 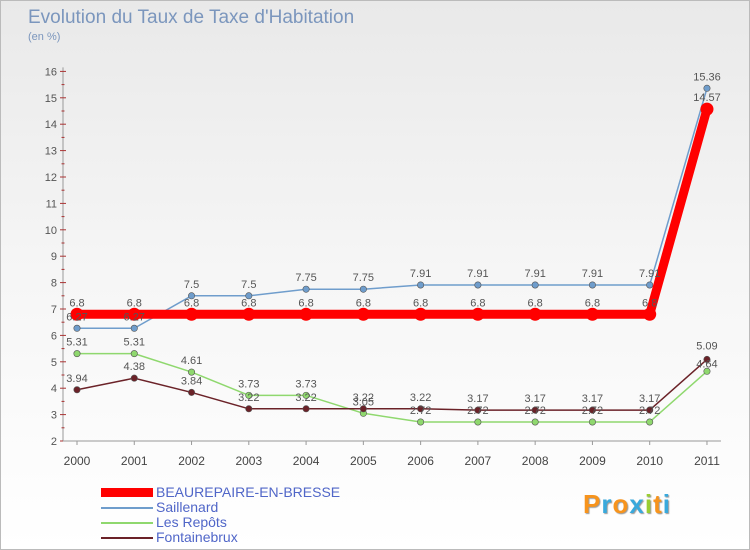 I want to click on y-tick-label-8: 8, so click(x=54, y=284).